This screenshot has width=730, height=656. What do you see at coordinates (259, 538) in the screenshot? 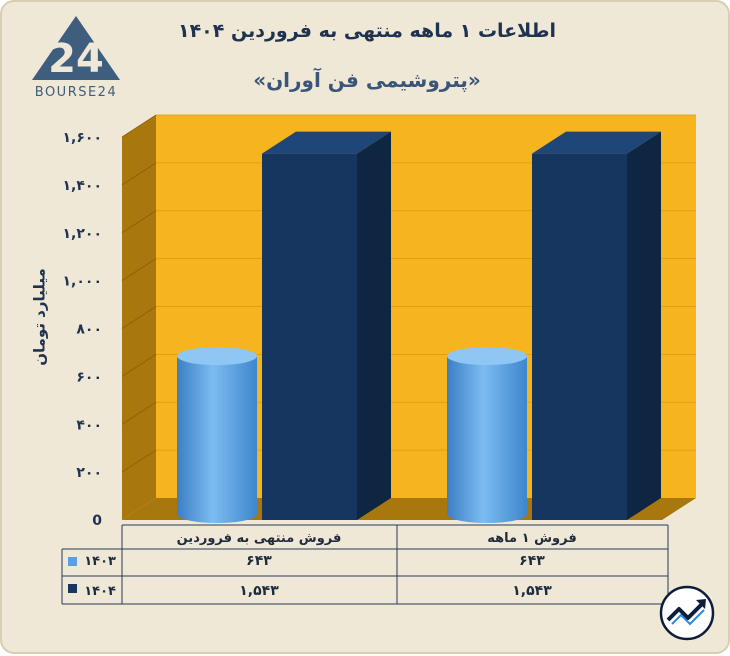
I see `x-category-label: فروش منتهی به فروردین` at bounding box center [259, 538].